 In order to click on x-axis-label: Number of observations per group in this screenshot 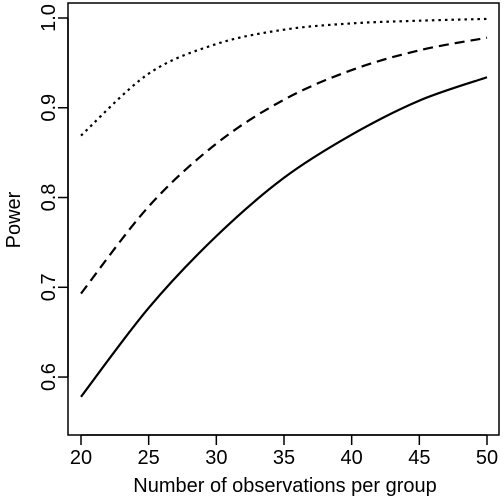, I will do `click(285, 486)`.